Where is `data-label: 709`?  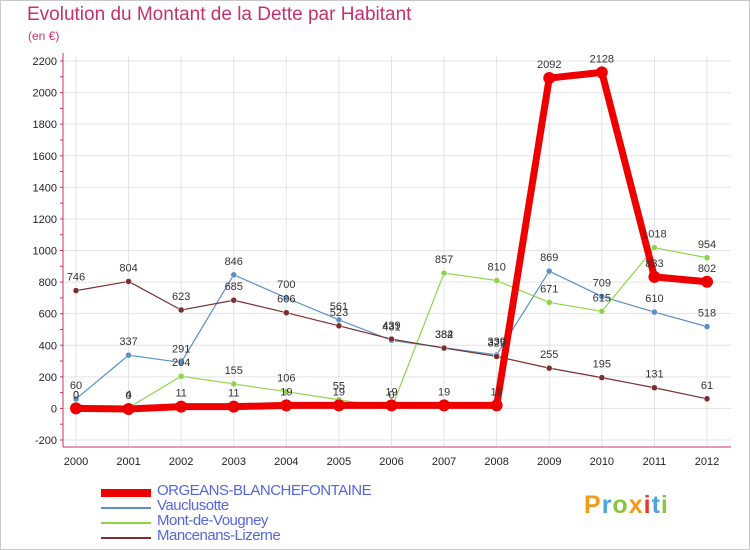 data-label: 709 is located at coordinates (602, 283).